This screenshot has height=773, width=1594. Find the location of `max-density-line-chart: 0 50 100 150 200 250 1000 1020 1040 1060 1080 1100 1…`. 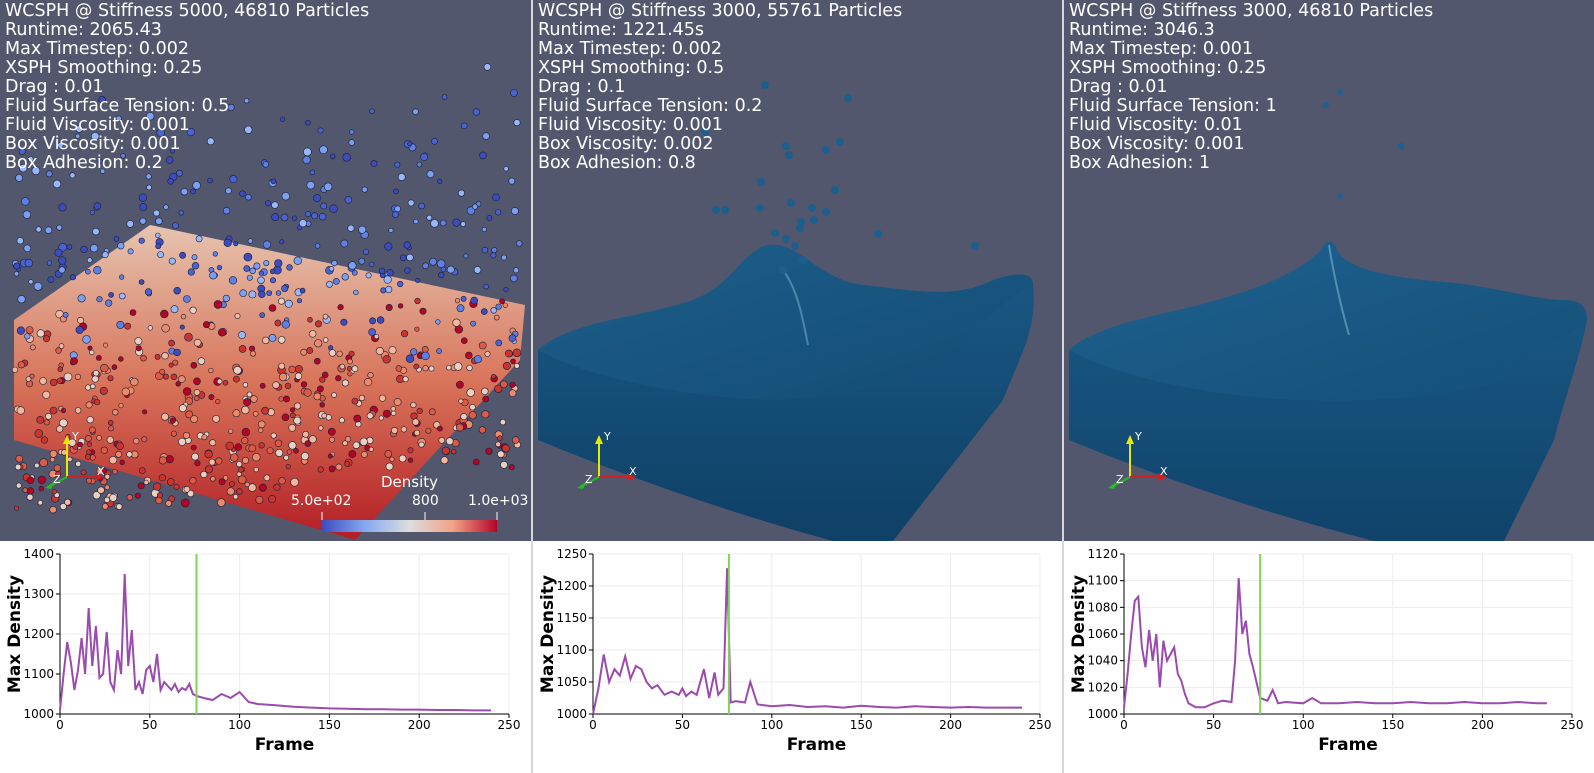

max-density-line-chart: 0 50 100 150 200 250 1000 1020 1040 1060 1080 1100 1… is located at coordinates (1326, 651).